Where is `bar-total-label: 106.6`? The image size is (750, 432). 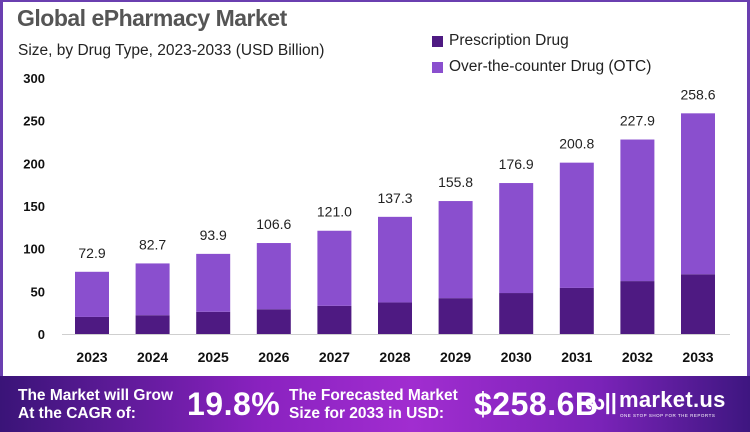
bar-total-label: 106.6 is located at coordinates (273, 224).